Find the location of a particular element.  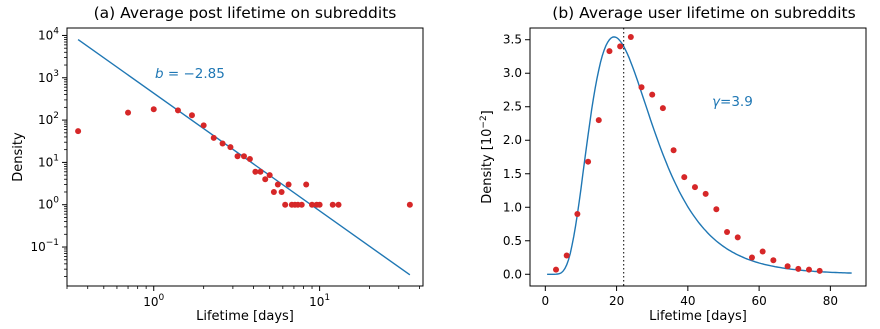

panel-b-annotation-prefix: γ= is located at coordinates (721, 102).